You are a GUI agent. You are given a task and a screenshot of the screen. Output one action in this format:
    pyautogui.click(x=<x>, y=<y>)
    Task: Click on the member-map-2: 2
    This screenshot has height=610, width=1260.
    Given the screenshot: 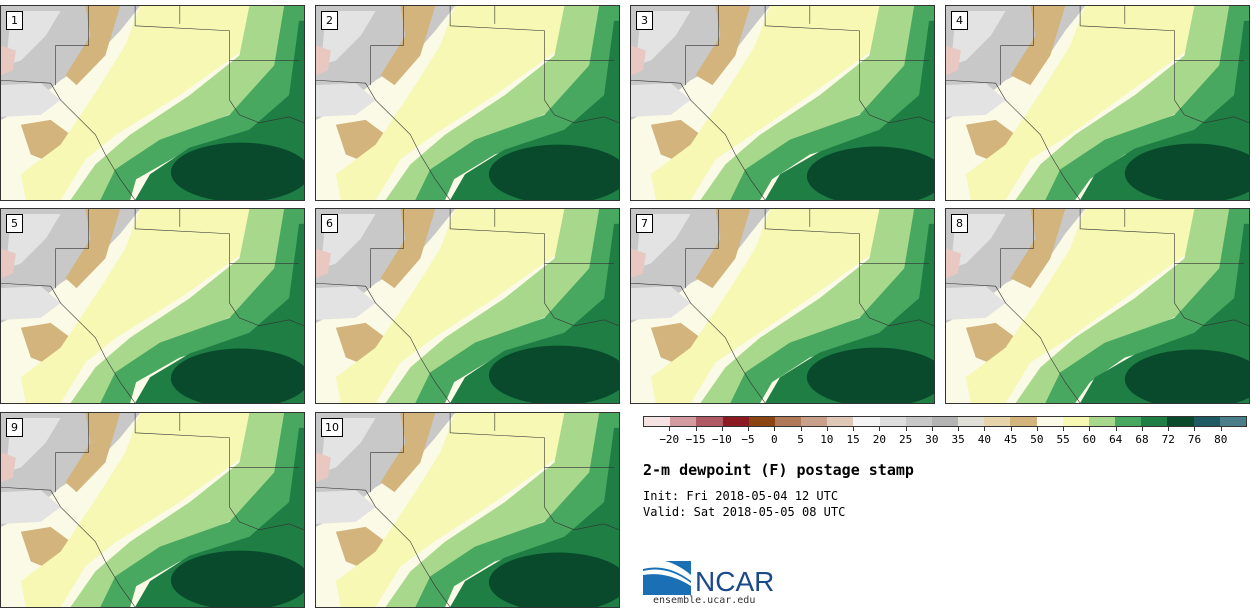 What is the action you would take?
    pyautogui.click(x=467, y=103)
    